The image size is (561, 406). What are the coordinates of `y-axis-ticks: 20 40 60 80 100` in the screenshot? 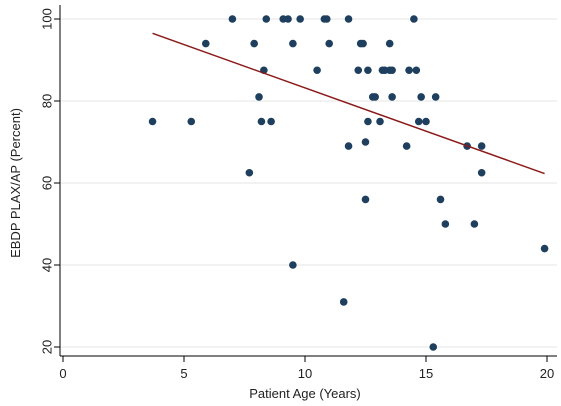 It's located at (49, 181).